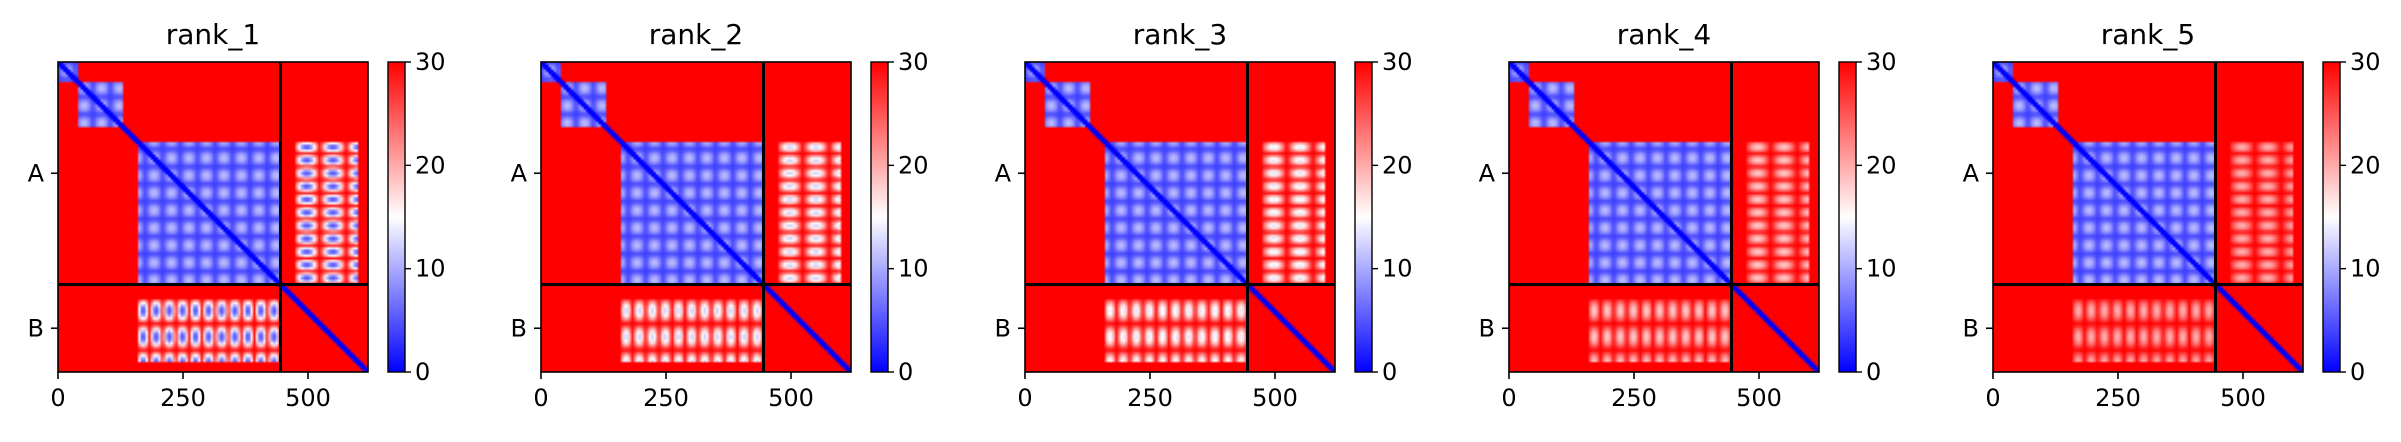 The height and width of the screenshot is (442, 2401). I want to click on panel-title: rank_1, so click(213, 34).